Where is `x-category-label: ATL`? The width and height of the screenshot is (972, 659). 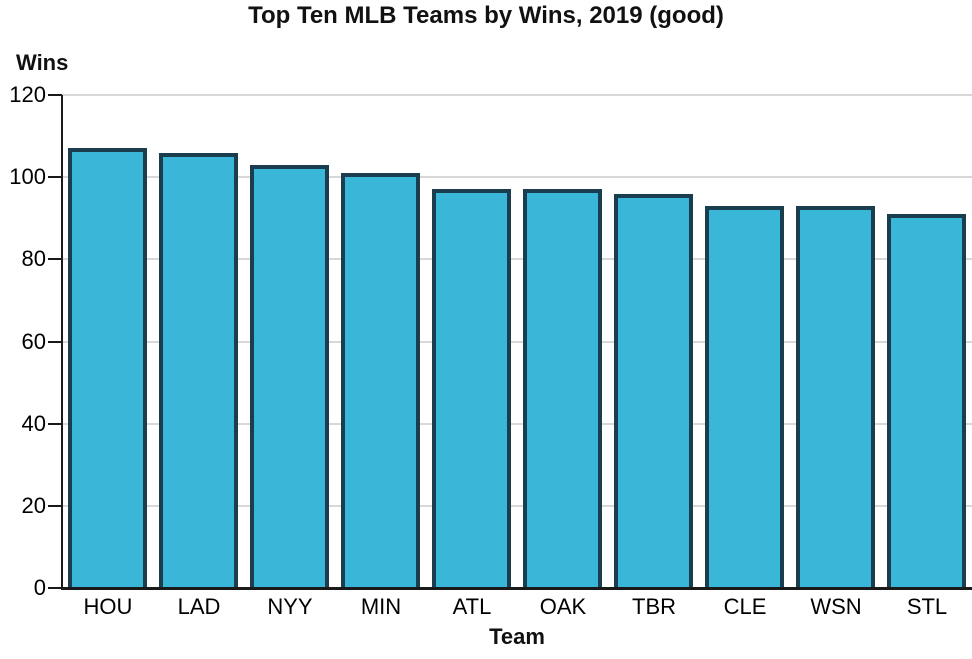 x-category-label: ATL is located at coordinates (472, 606).